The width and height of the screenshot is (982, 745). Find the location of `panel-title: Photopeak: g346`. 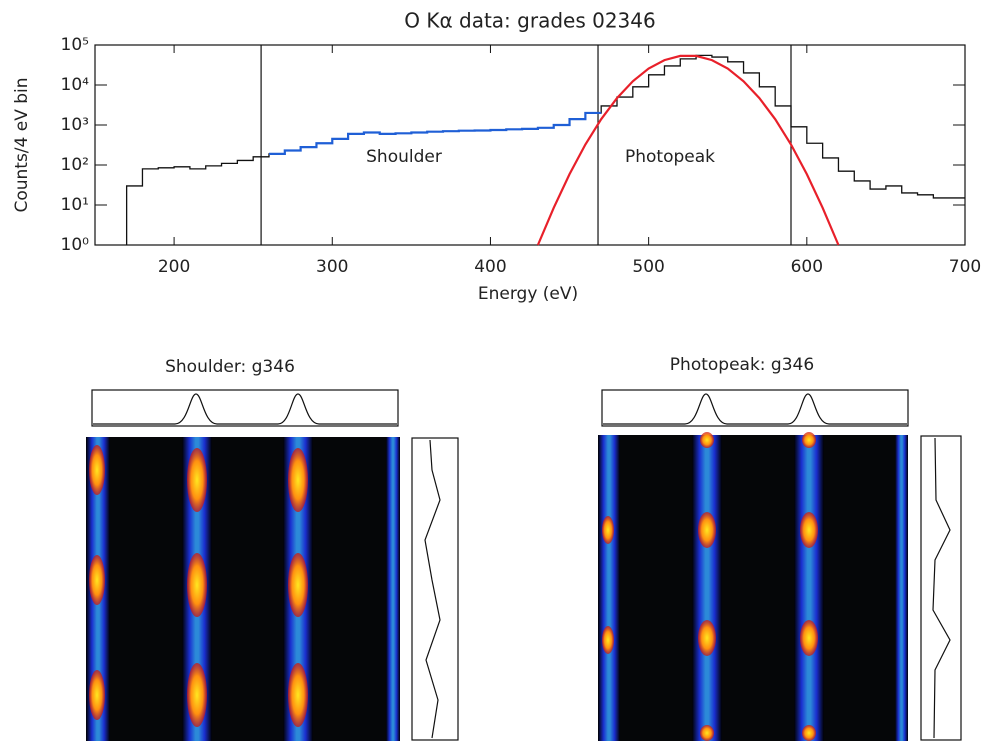

panel-title: Photopeak: g346 is located at coordinates (742, 365).